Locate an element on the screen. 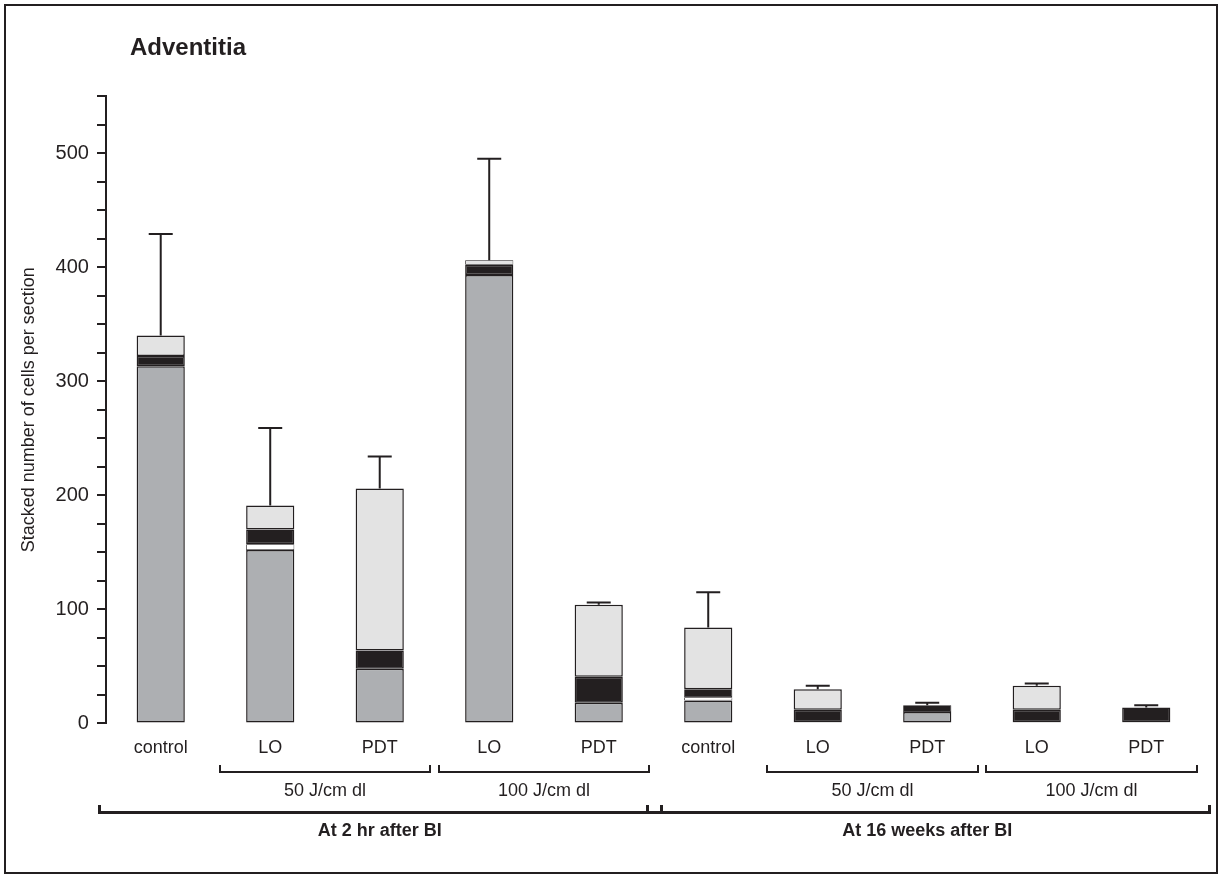  y-tick-label: 300 is located at coordinates (72, 379).